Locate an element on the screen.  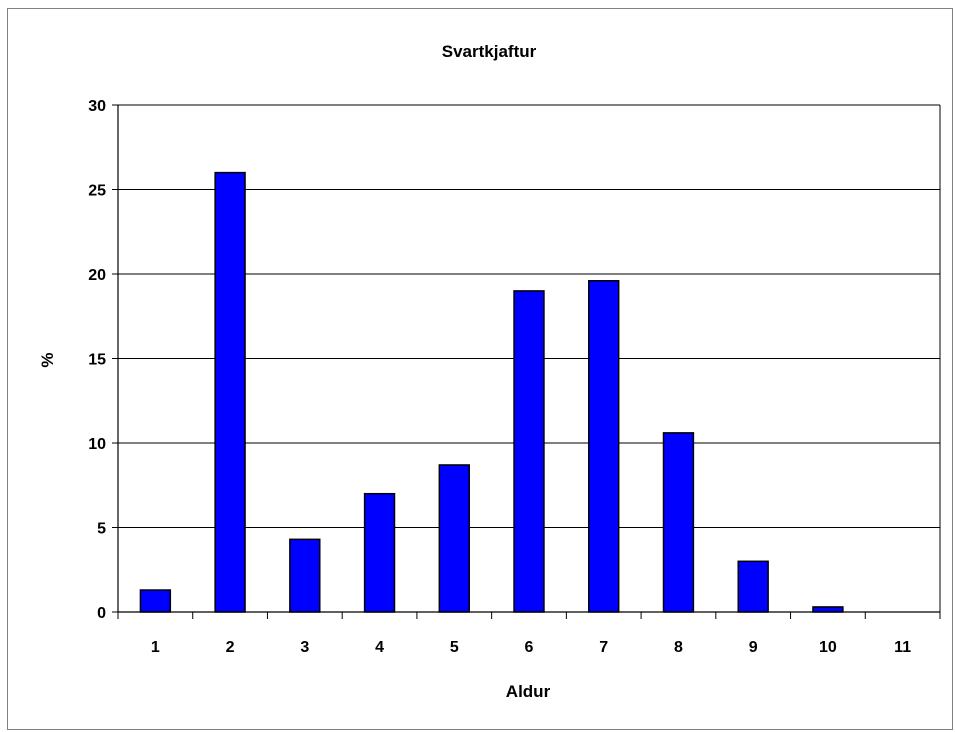
x-axis-label: Aldur is located at coordinates (528, 691).